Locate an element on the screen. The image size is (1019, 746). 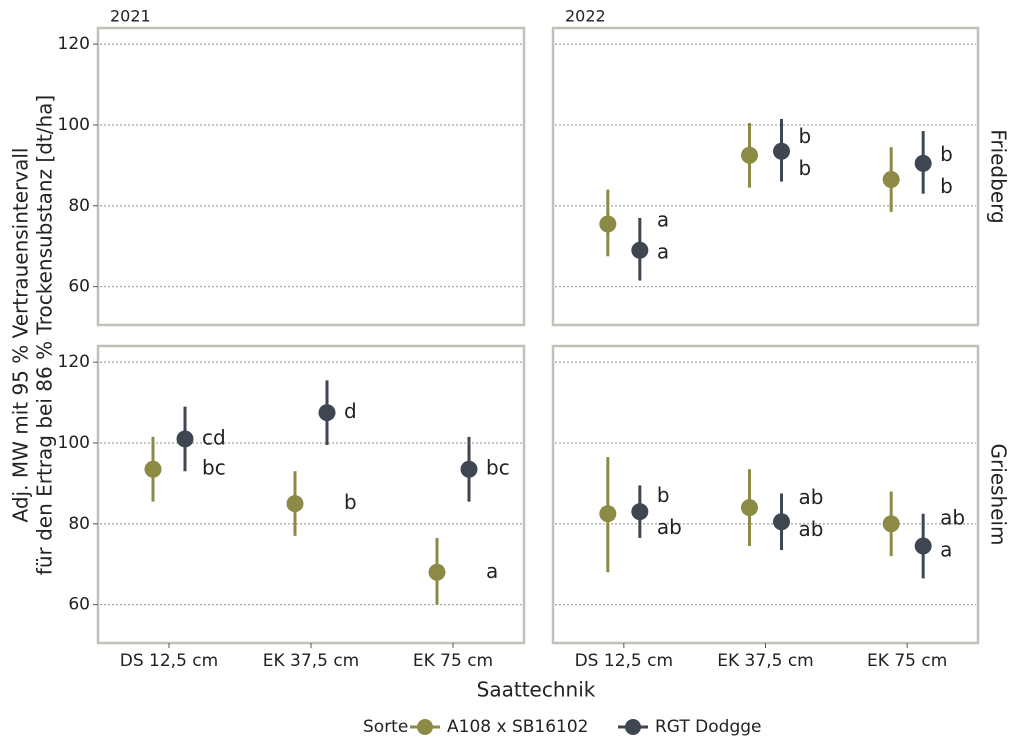
legend-label: RGT Dodgge is located at coordinates (708, 727).